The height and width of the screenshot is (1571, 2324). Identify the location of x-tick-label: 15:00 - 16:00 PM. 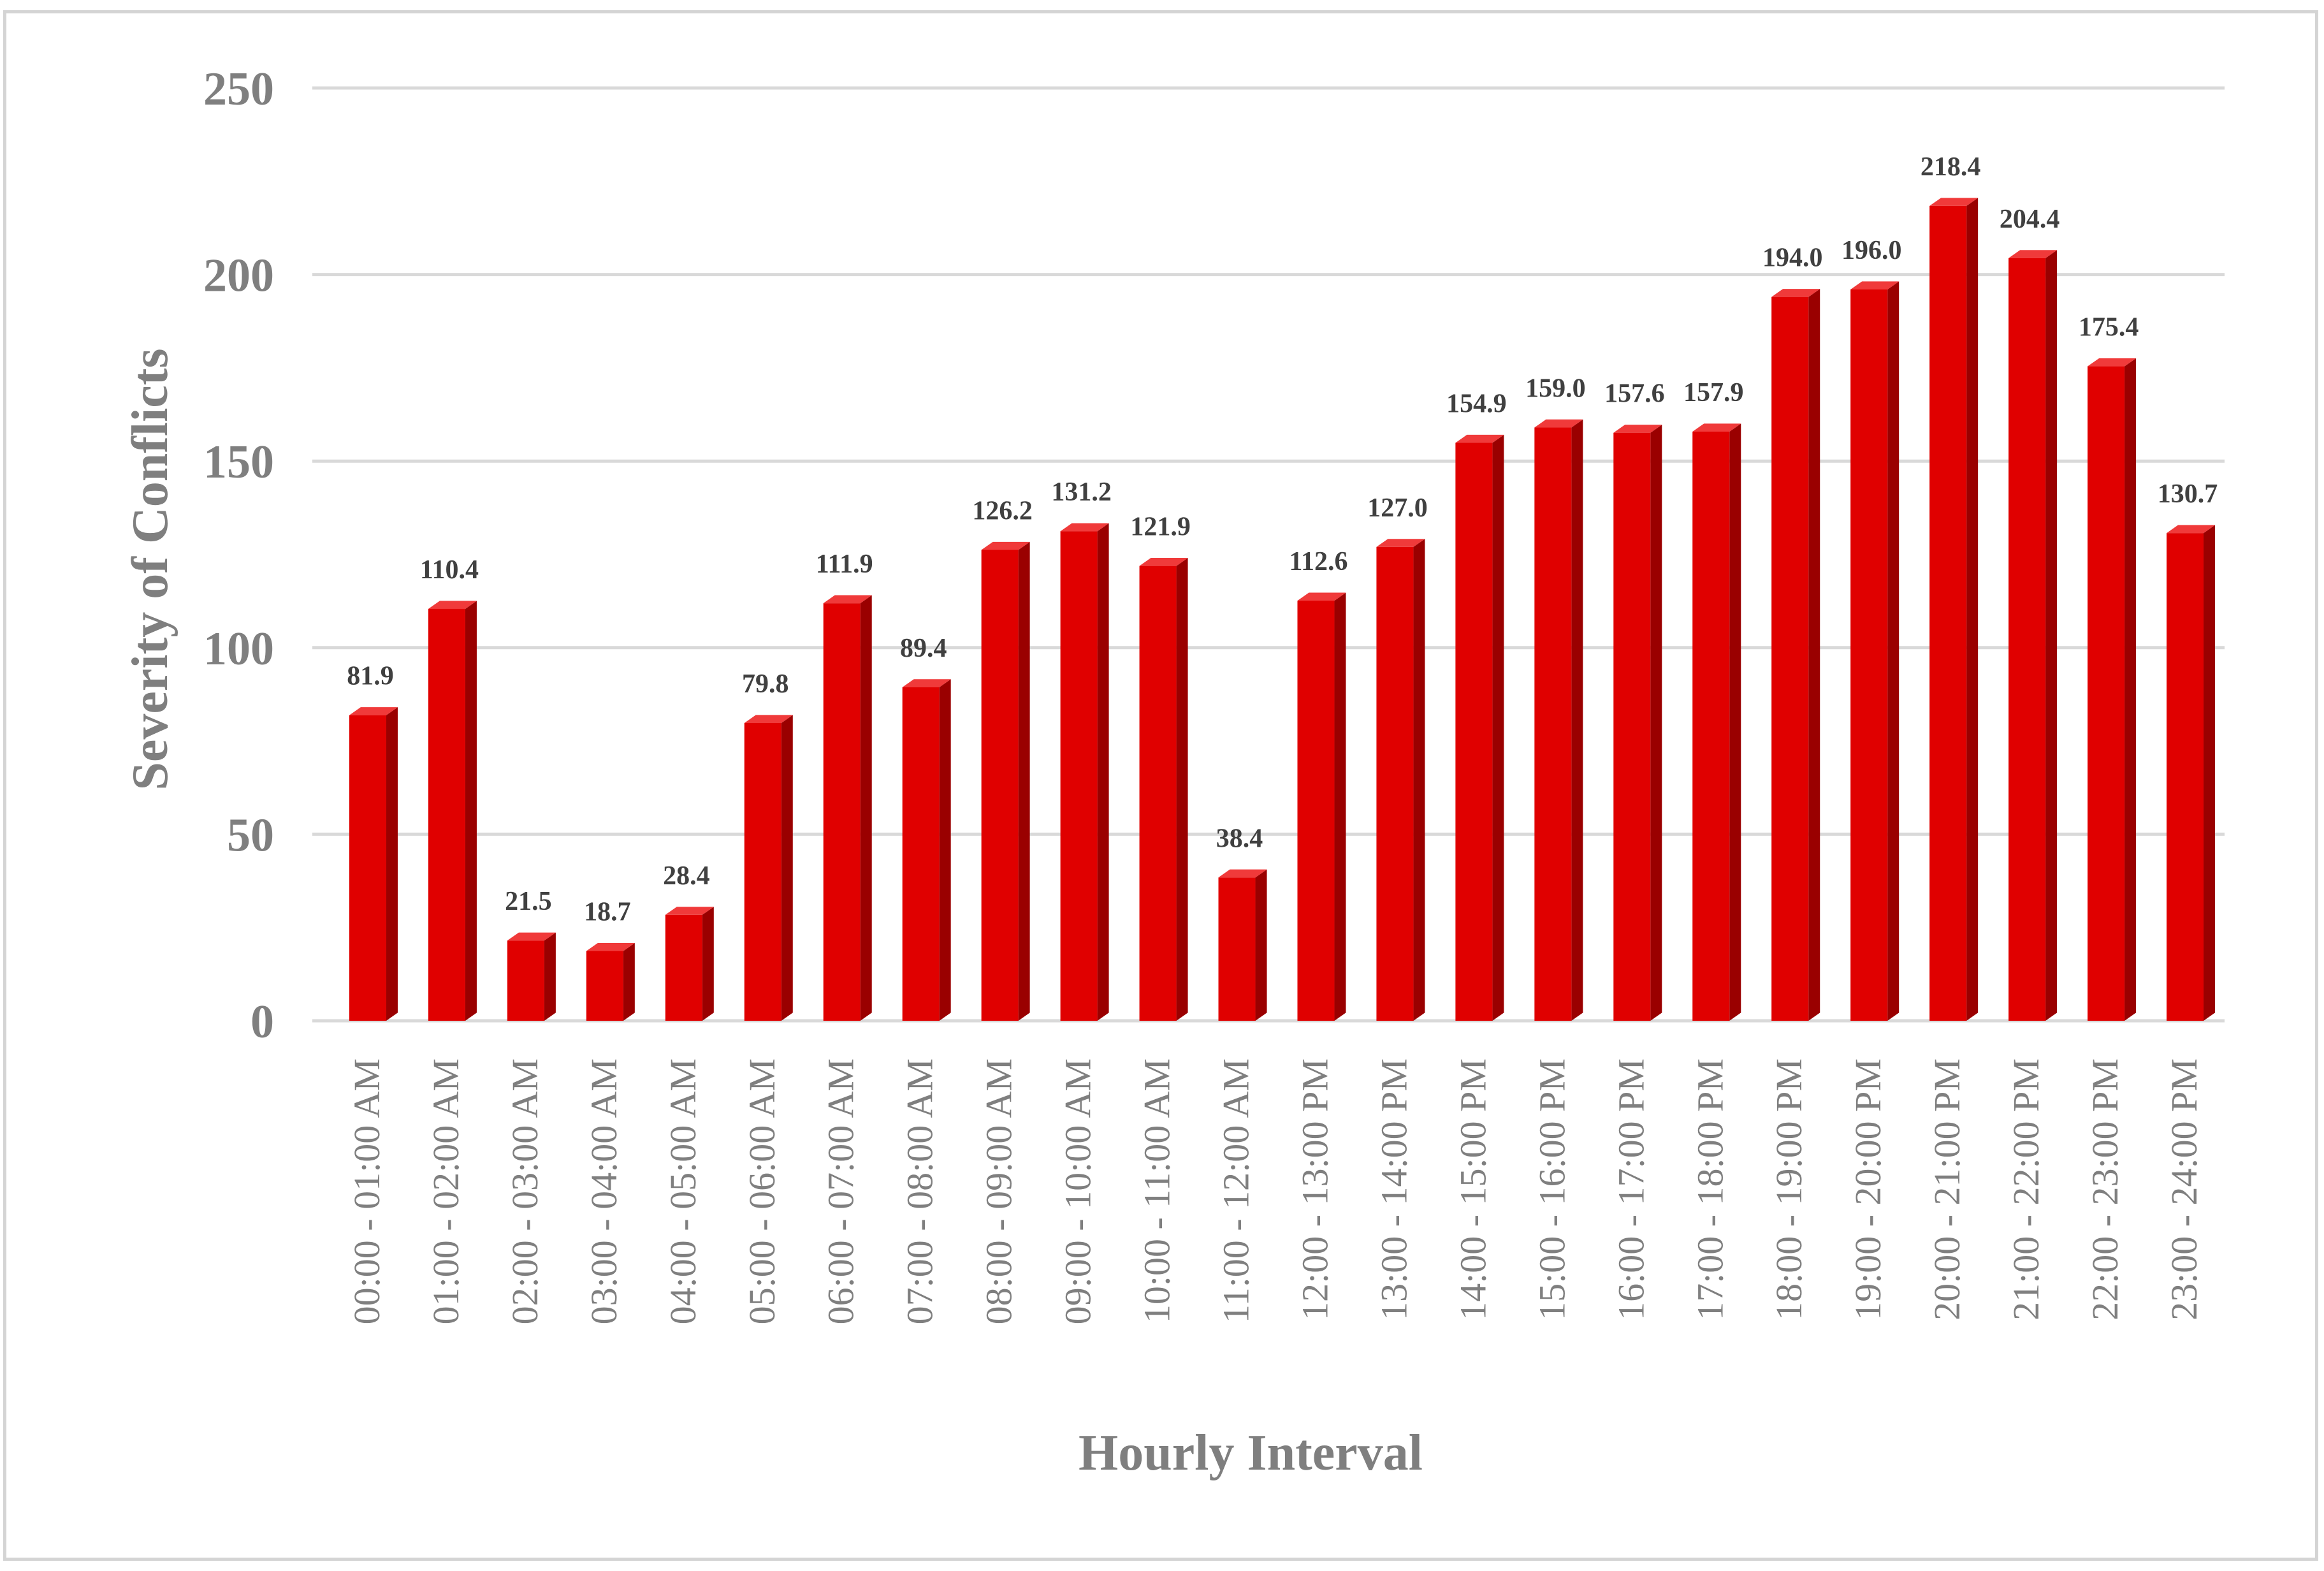
(1552, 1189).